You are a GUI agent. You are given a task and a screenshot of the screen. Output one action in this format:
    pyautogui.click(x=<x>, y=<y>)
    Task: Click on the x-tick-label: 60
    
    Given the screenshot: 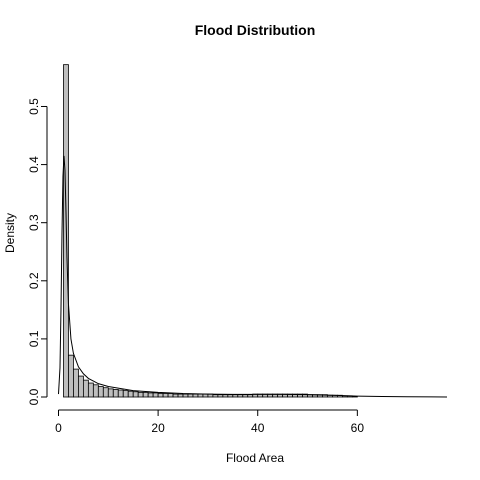 What is the action you would take?
    pyautogui.click(x=358, y=428)
    